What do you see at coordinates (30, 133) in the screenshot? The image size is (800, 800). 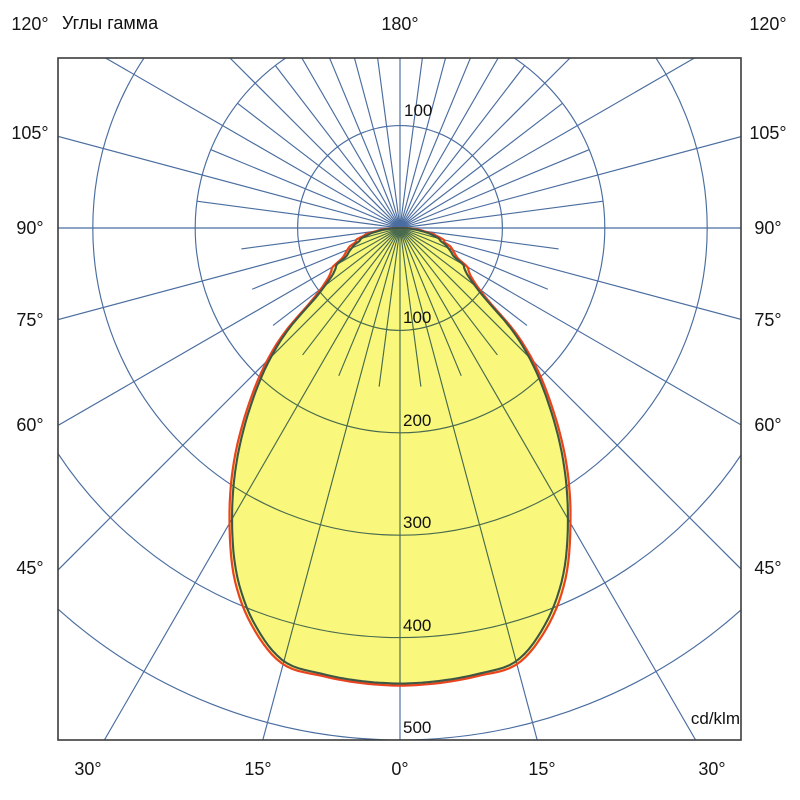 I see `gamma-angle-label-left: 105°` at bounding box center [30, 133].